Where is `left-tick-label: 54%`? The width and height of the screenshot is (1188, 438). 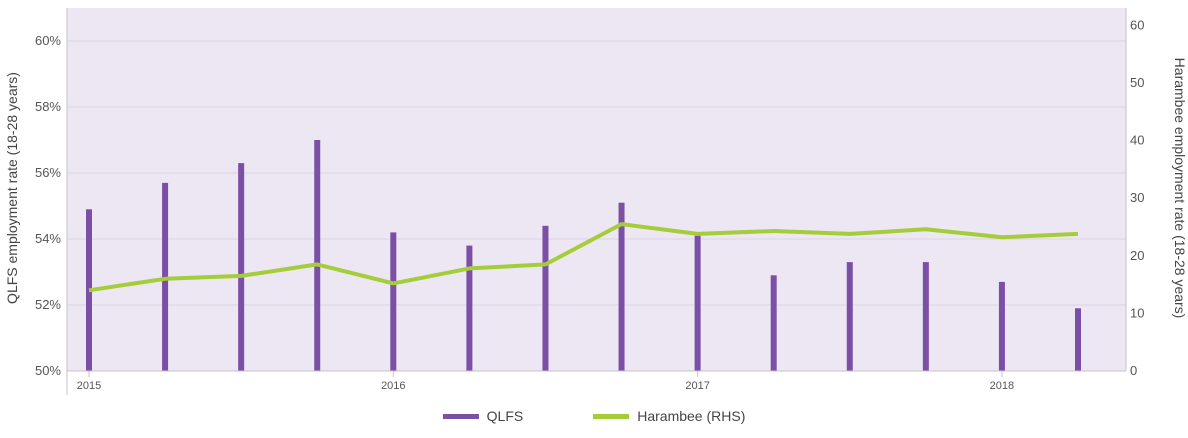
left-tick-label: 54% is located at coordinates (48, 238).